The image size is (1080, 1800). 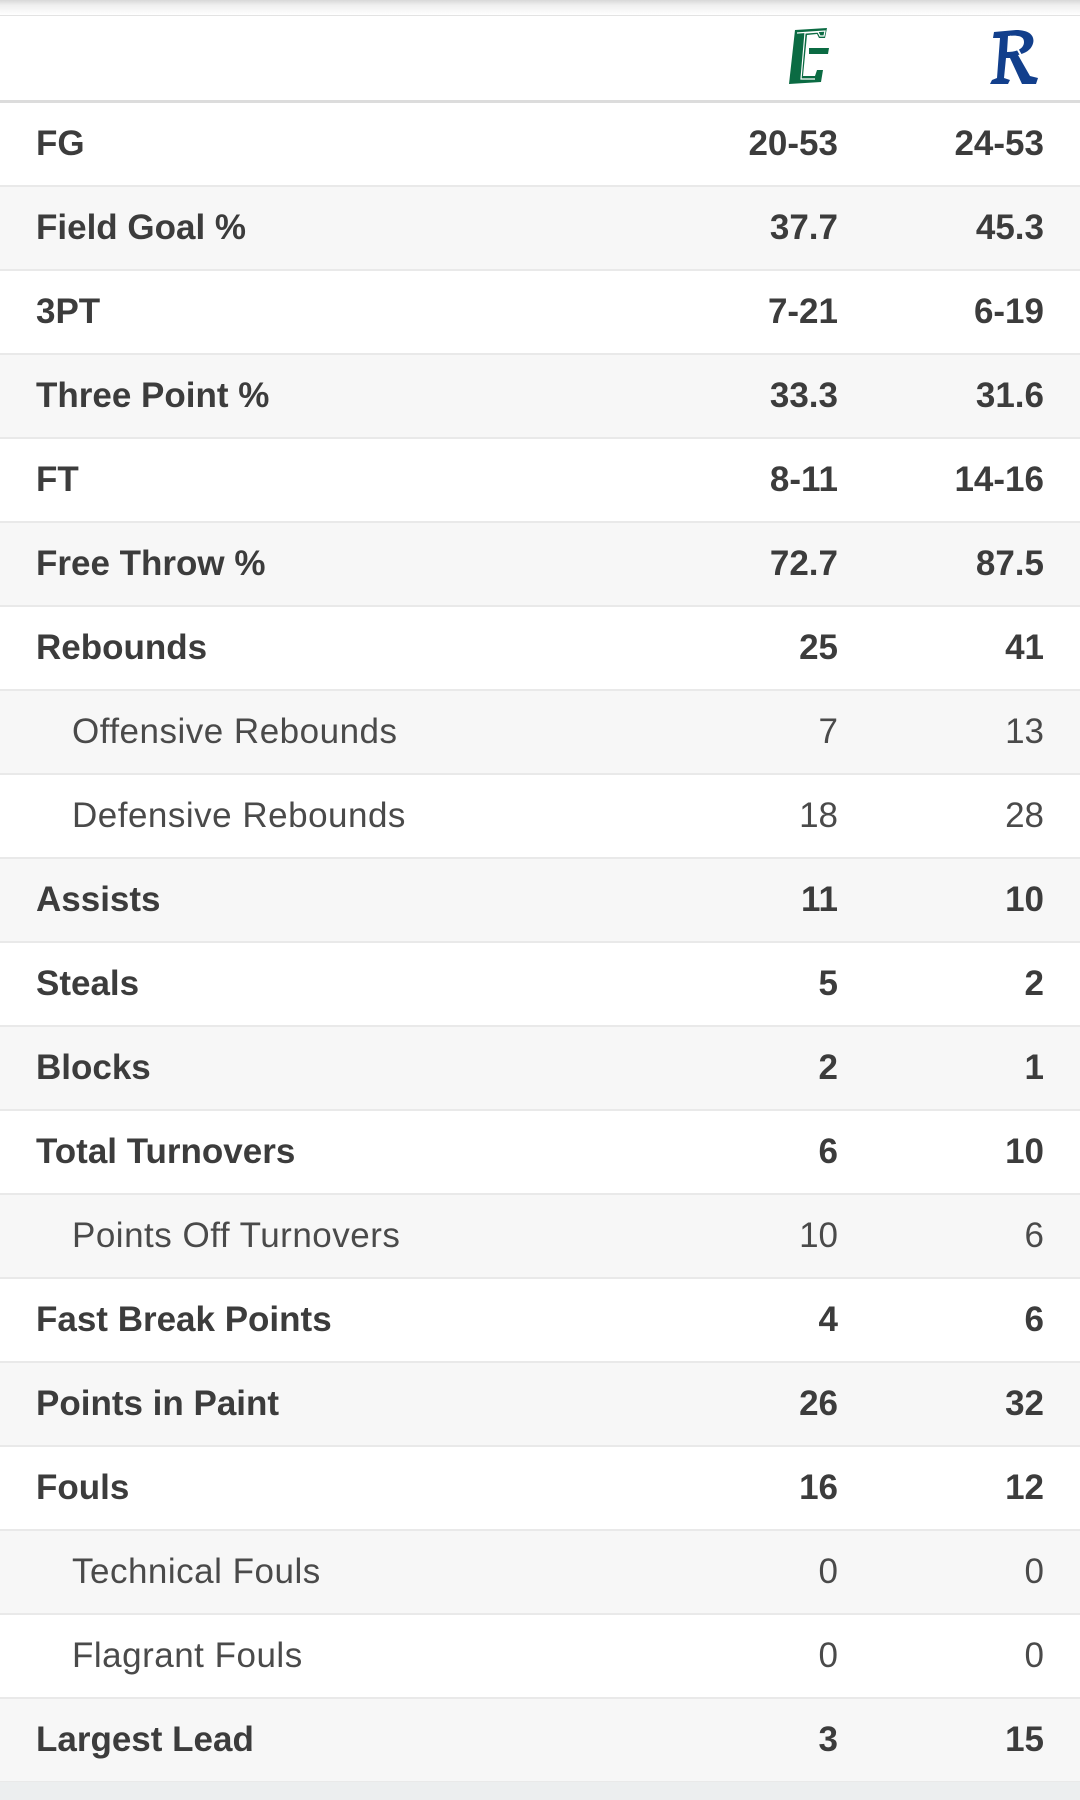 What do you see at coordinates (828, 983) in the screenshot?
I see `team-a-value: 5` at bounding box center [828, 983].